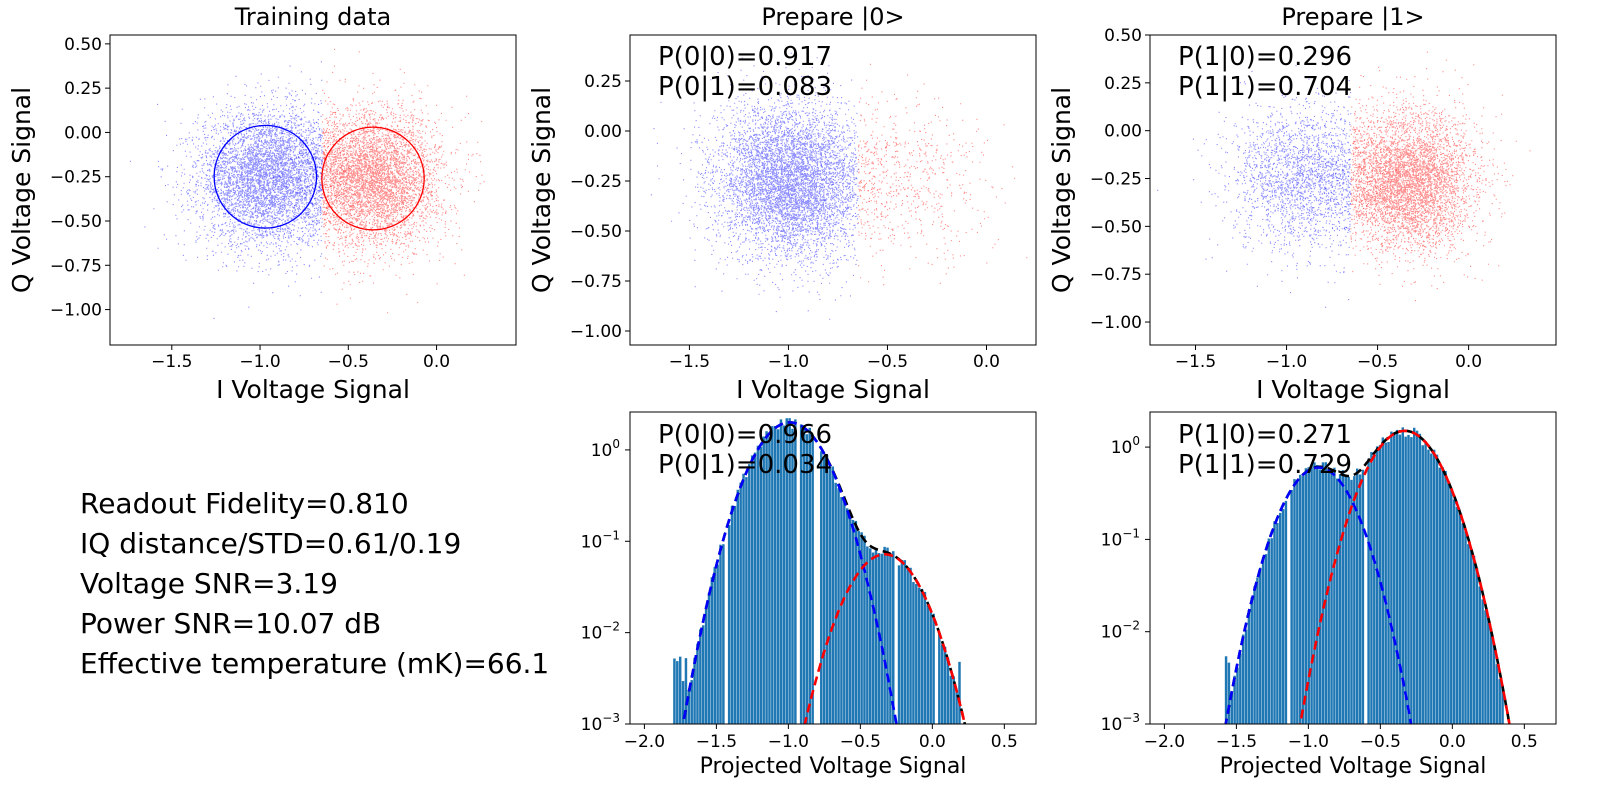  What do you see at coordinates (596, 332) in the screenshot?
I see `y-tick-label: −1.00` at bounding box center [596, 332].